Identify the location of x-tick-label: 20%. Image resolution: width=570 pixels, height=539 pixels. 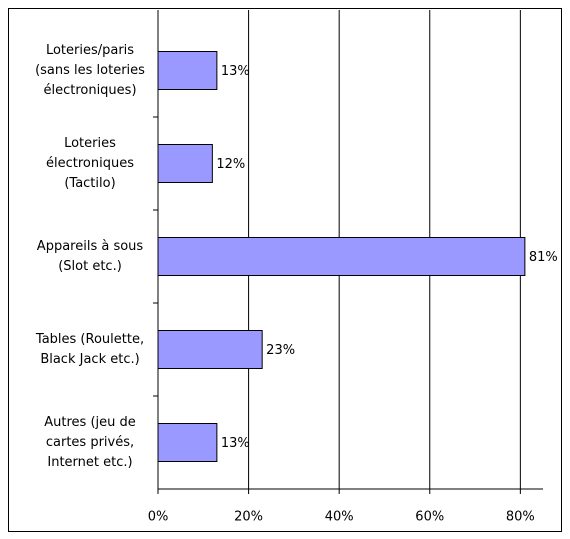
(248, 517).